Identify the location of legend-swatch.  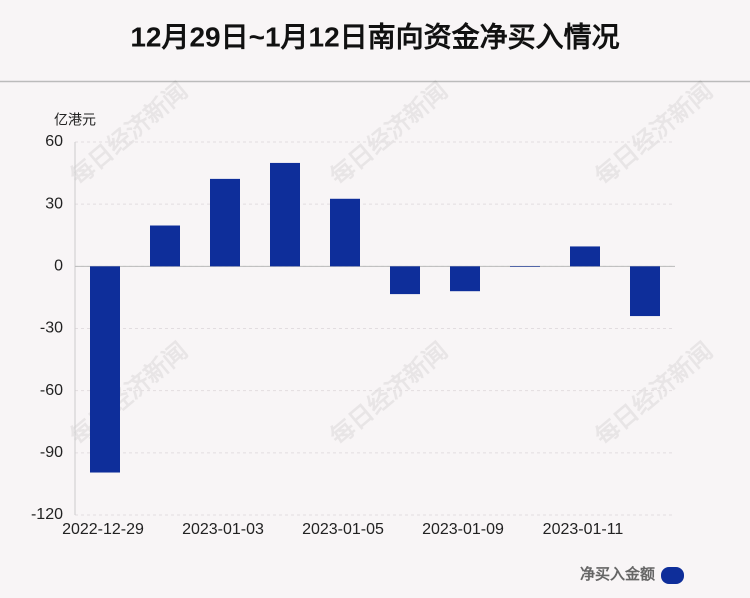
(672, 575).